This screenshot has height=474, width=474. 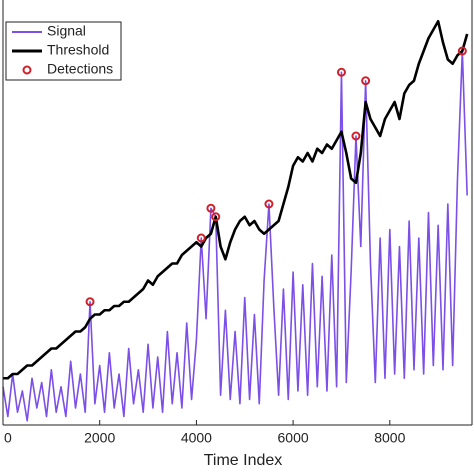 I want to click on x-tick-label: 6000, so click(x=293, y=438).